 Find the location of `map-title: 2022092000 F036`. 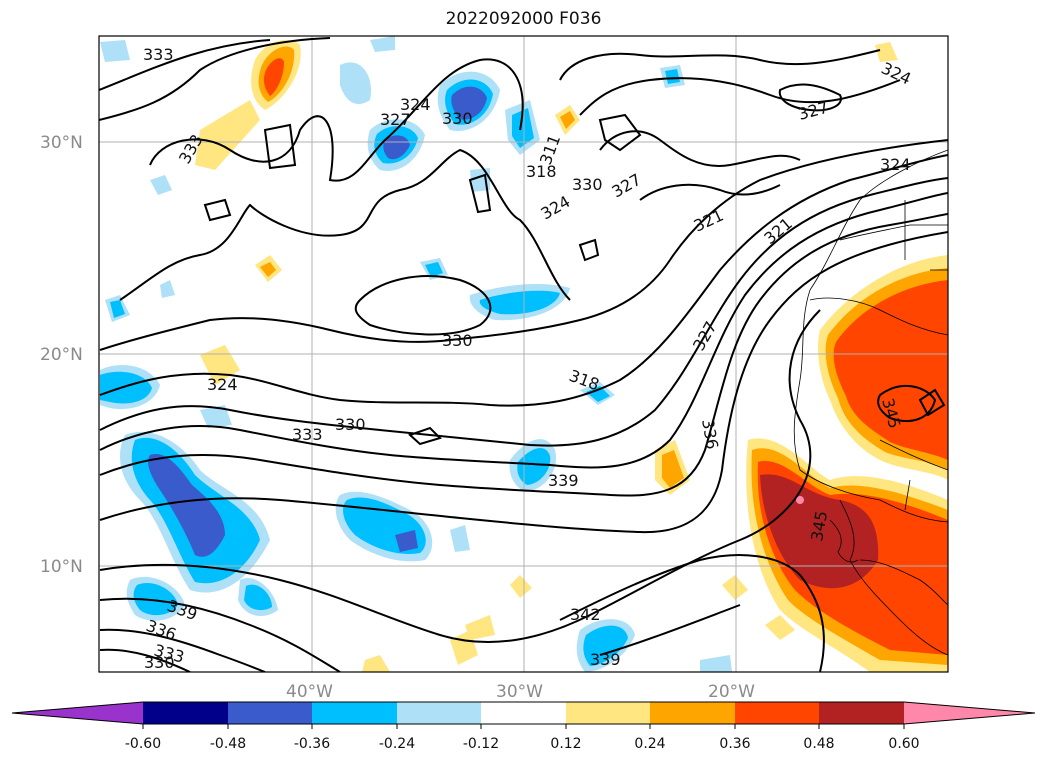

map-title: 2022092000 F036 is located at coordinates (523, 19).